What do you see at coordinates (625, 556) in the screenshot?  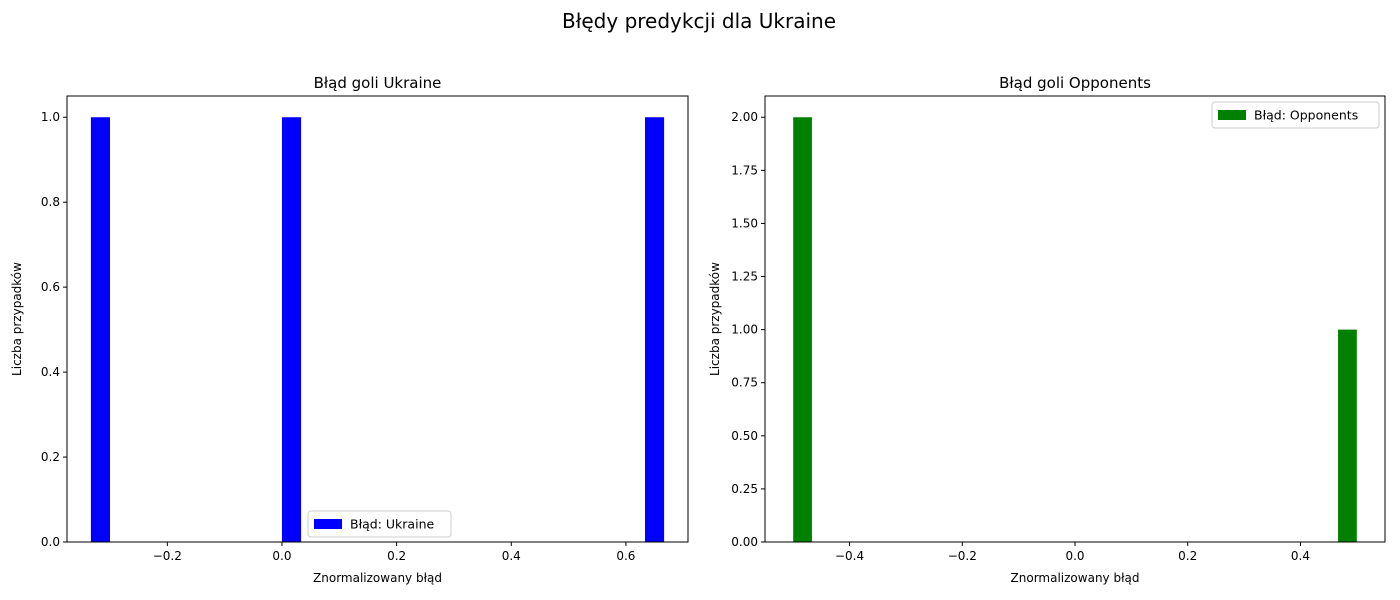 I see `x-tick-label: 0.6` at bounding box center [625, 556].